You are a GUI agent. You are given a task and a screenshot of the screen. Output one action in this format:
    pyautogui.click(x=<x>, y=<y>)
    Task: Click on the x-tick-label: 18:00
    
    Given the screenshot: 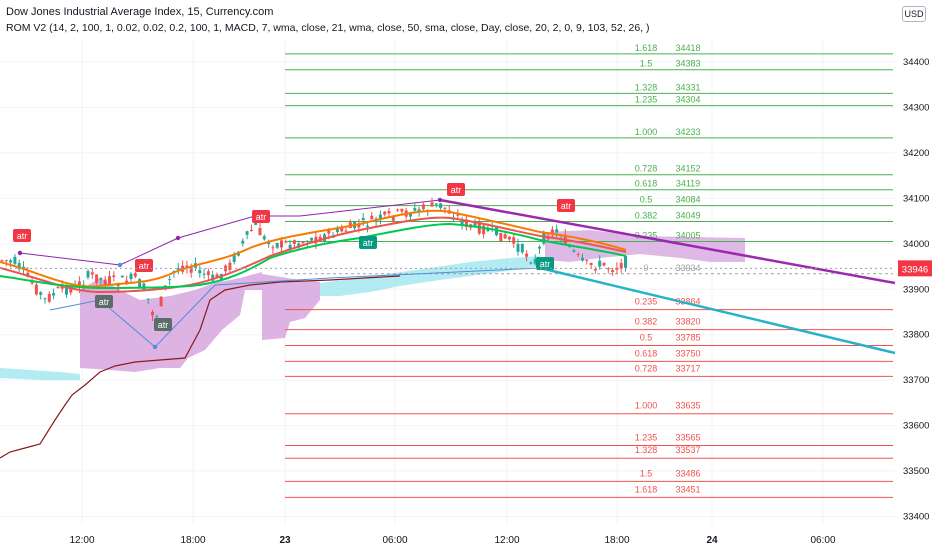 What is the action you would take?
    pyautogui.click(x=192, y=540)
    